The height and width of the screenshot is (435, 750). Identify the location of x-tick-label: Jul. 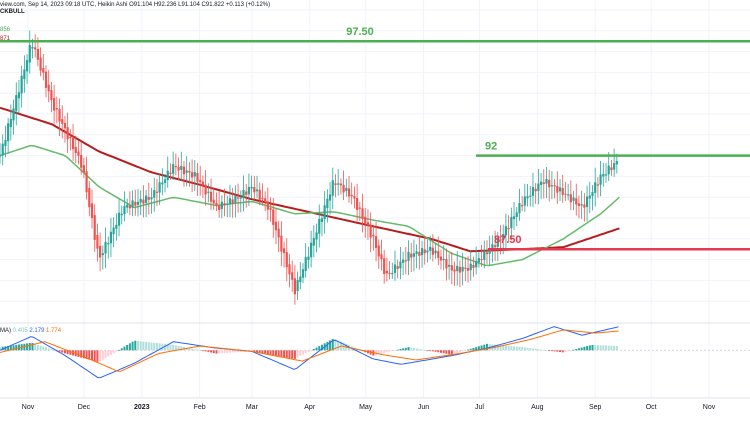
(479, 407).